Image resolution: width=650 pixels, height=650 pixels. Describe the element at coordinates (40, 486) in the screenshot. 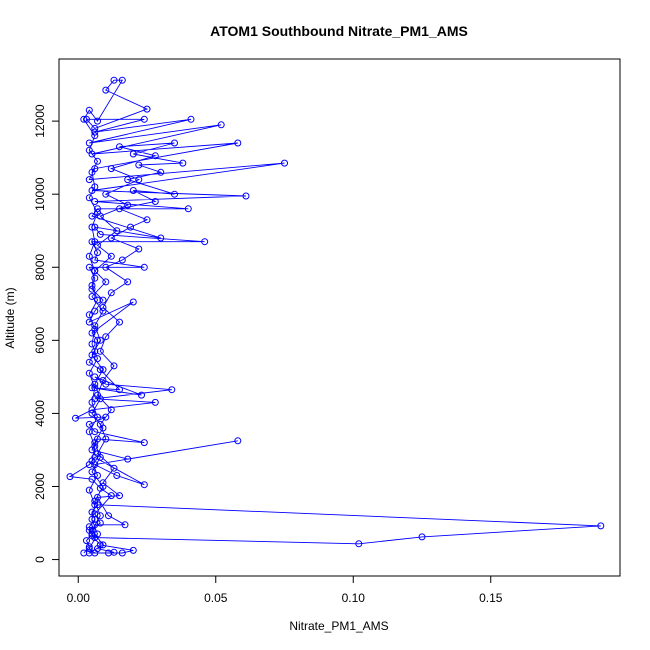

I see `y-tick-label: 2000` at that location.